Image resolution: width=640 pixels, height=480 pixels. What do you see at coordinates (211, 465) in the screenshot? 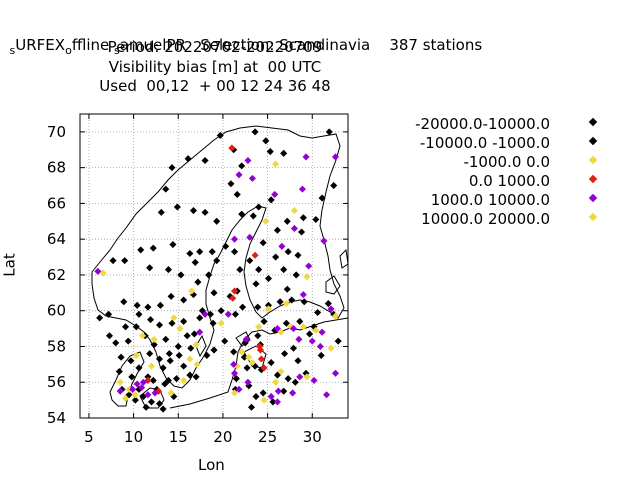
I see `x-axis-label: Lon` at bounding box center [211, 465].